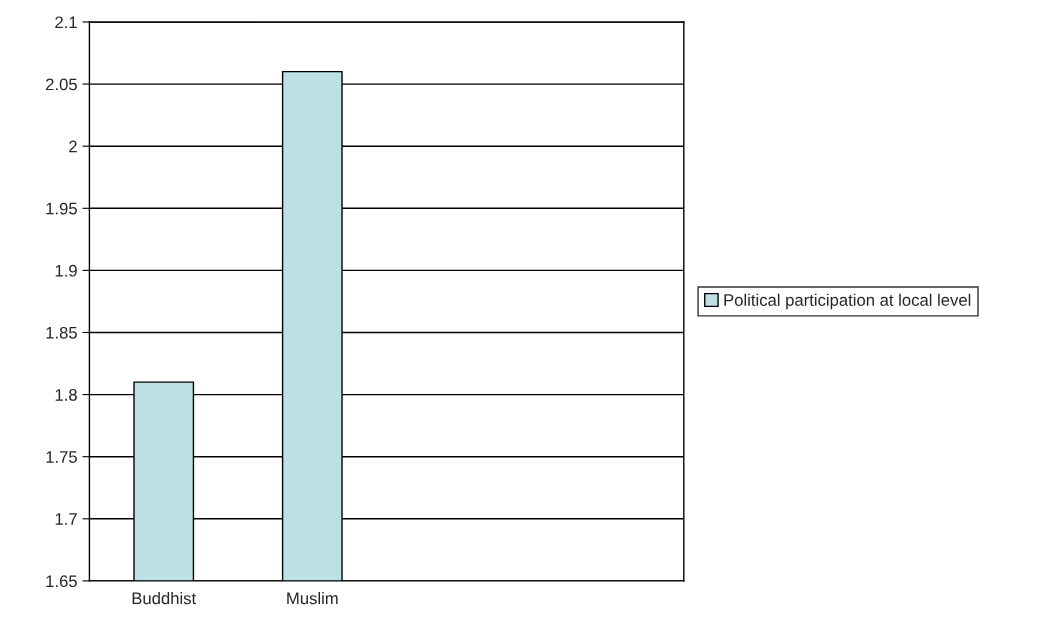  What do you see at coordinates (66, 519) in the screenshot?
I see `y-tick-label: 1.7` at bounding box center [66, 519].